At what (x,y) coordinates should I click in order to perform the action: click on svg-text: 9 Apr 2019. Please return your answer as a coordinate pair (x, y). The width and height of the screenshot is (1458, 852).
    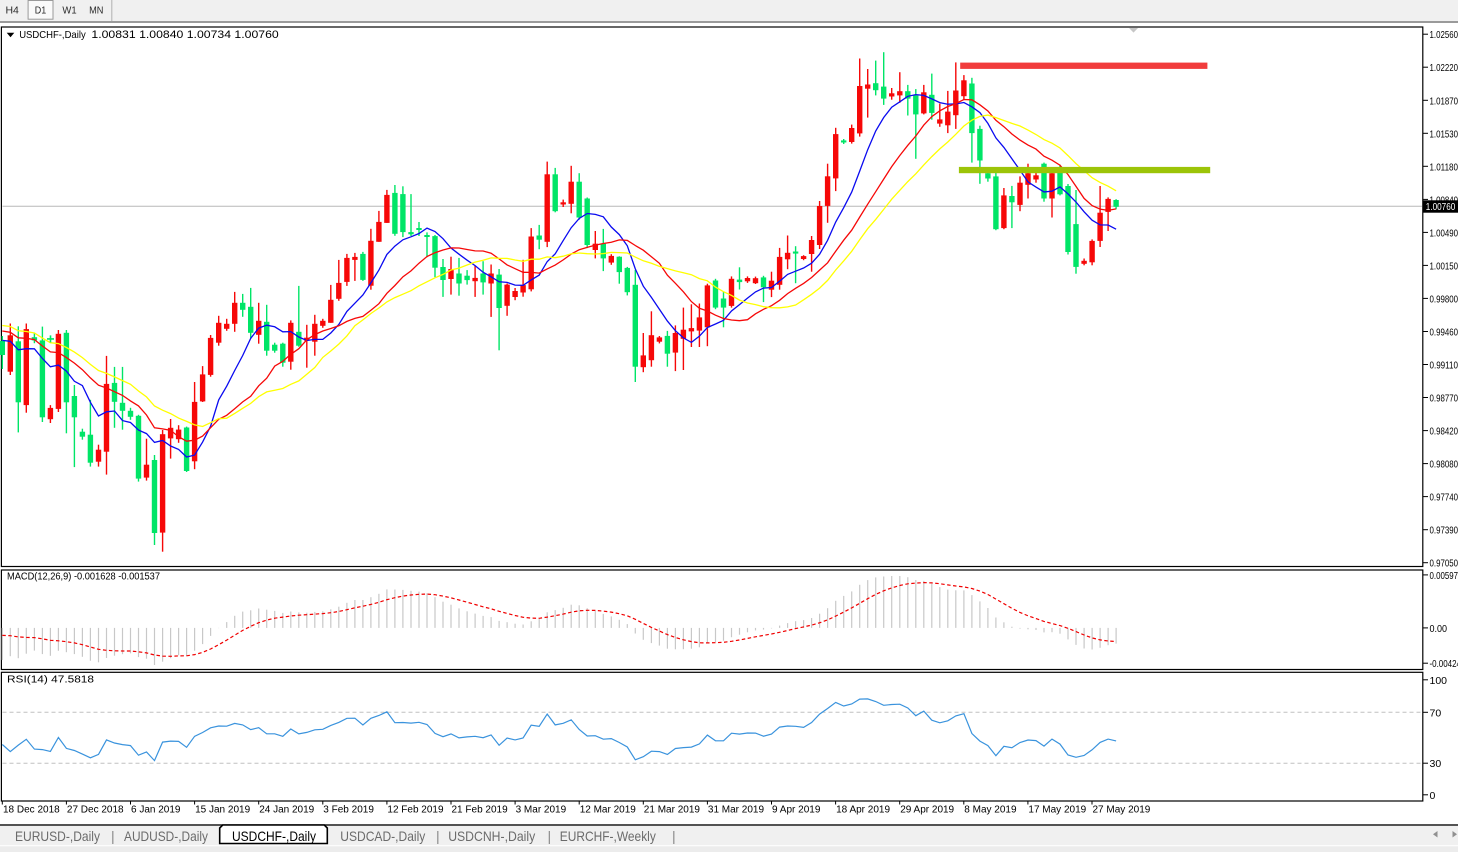
    Looking at the image, I should click on (796, 810).